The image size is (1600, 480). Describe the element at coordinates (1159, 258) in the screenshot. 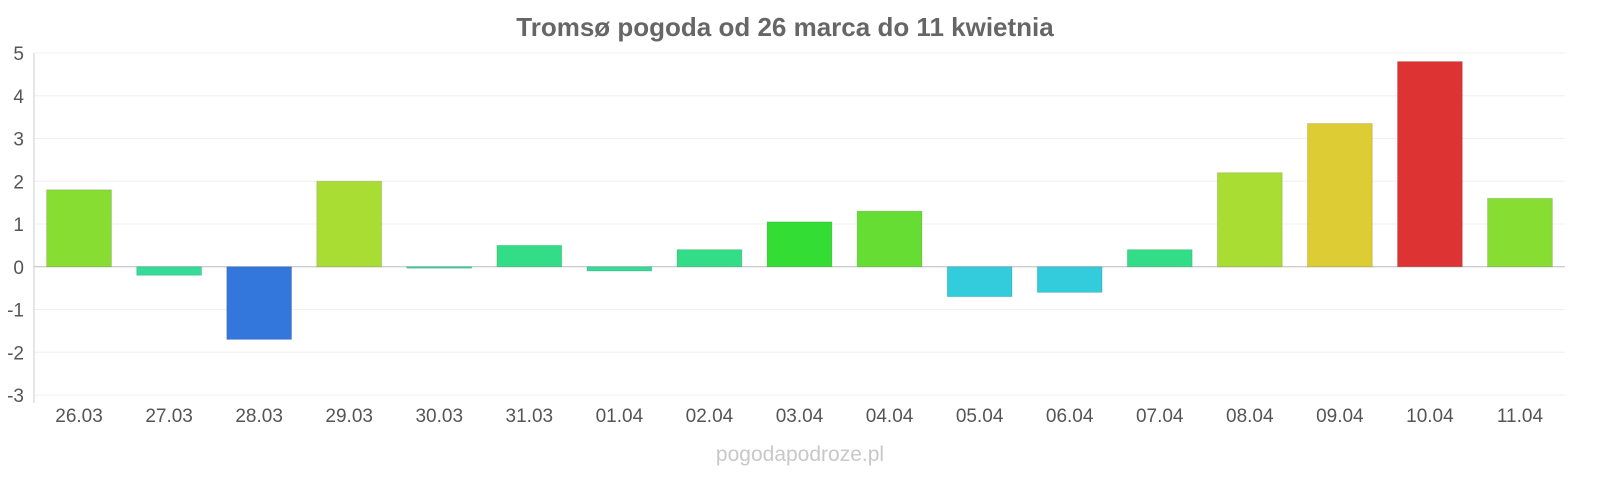

I see `bar-07.04` at that location.